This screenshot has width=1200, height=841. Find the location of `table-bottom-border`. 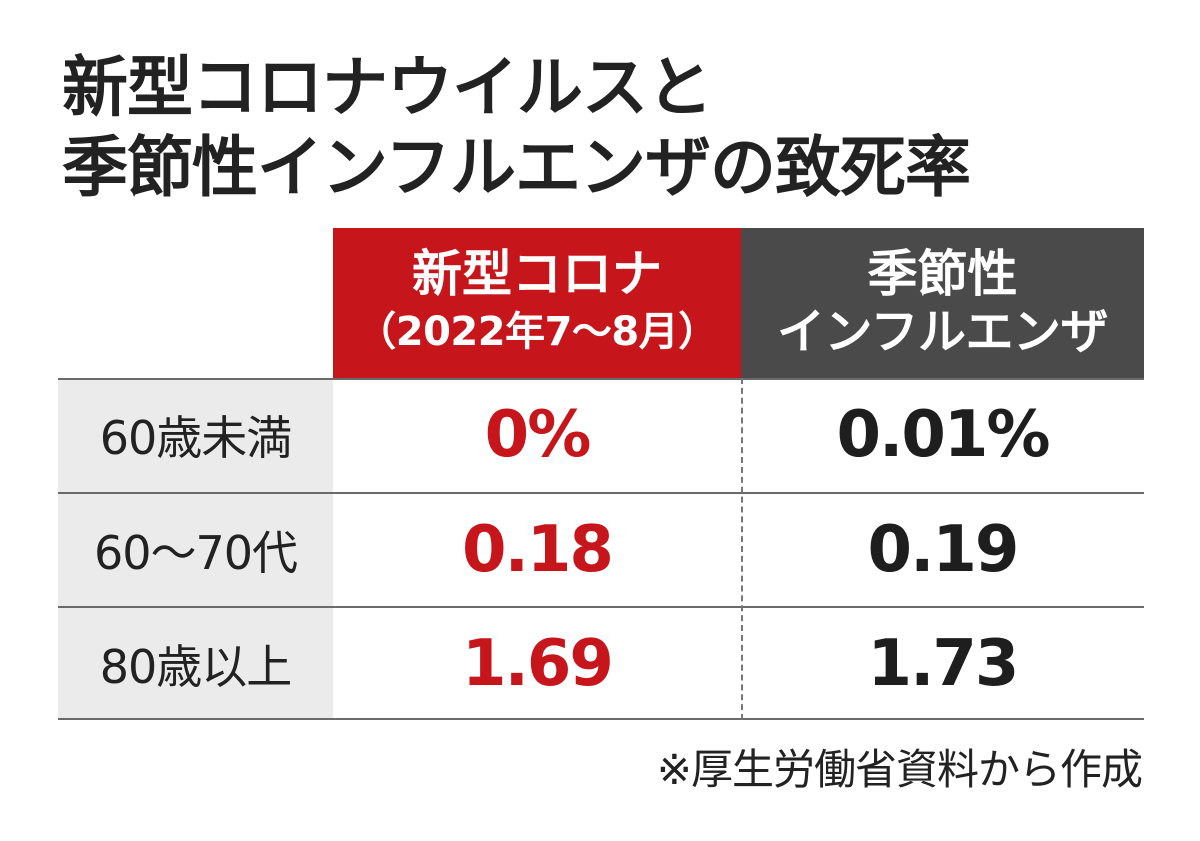

table-bottom-border is located at coordinates (601, 719).